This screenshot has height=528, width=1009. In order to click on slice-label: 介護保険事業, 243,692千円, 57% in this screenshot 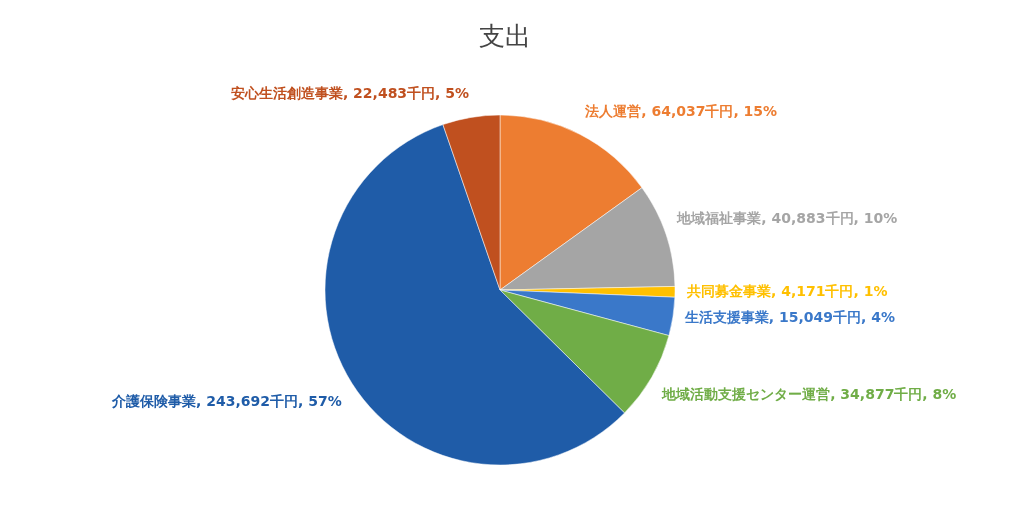, I will do `click(226, 400)`.